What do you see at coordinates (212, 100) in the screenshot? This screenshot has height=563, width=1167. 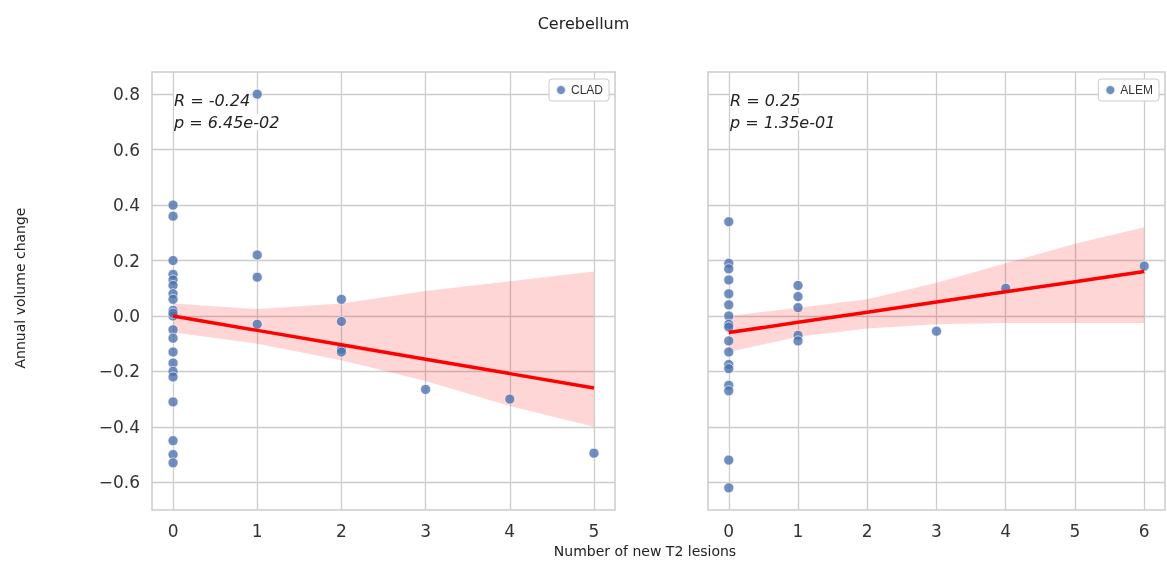 I see `annotation: R = -0.24` at bounding box center [212, 100].